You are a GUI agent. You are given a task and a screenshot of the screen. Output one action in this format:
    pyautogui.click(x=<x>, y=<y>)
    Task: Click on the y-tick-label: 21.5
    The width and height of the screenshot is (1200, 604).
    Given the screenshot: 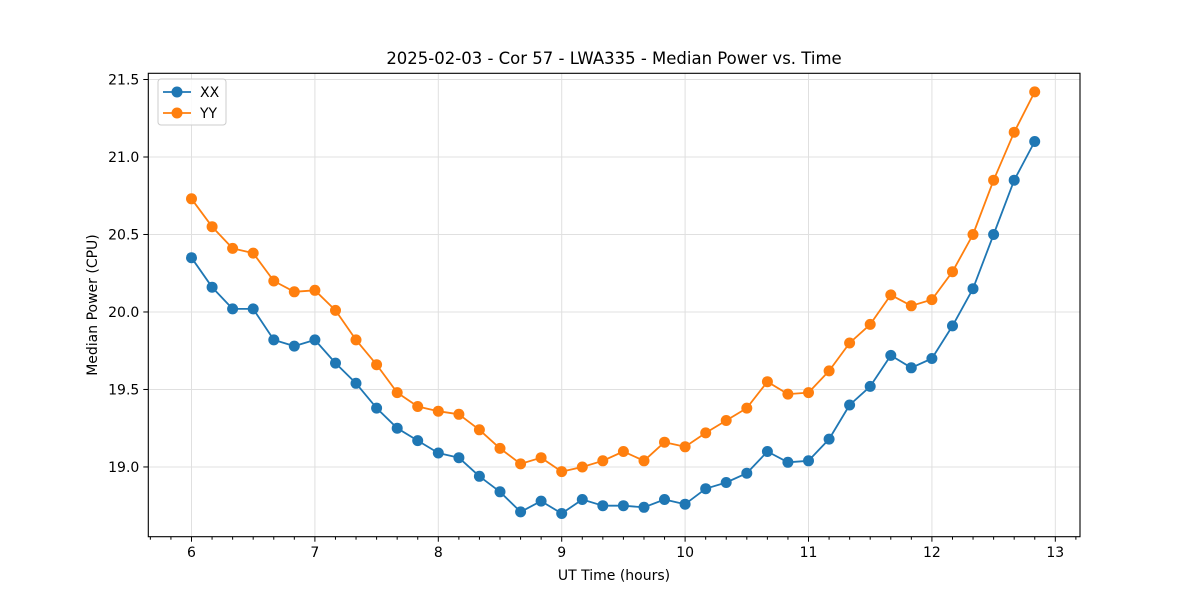 What is the action you would take?
    pyautogui.click(x=123, y=80)
    